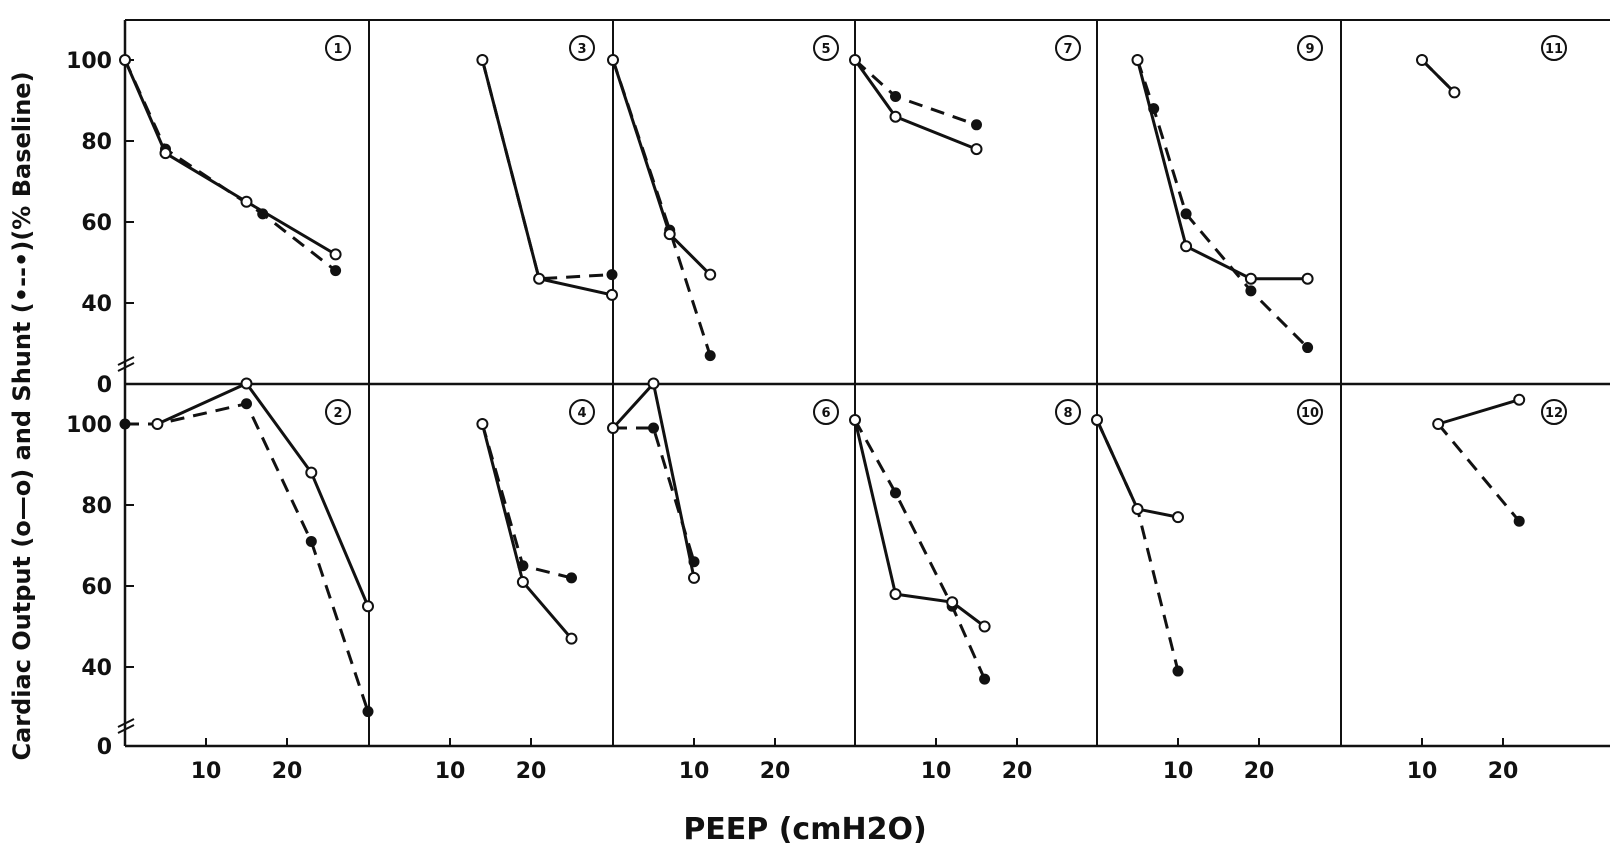  What do you see at coordinates (89, 425) in the screenshot?
I see `y-tick-label: 100` at bounding box center [89, 425].